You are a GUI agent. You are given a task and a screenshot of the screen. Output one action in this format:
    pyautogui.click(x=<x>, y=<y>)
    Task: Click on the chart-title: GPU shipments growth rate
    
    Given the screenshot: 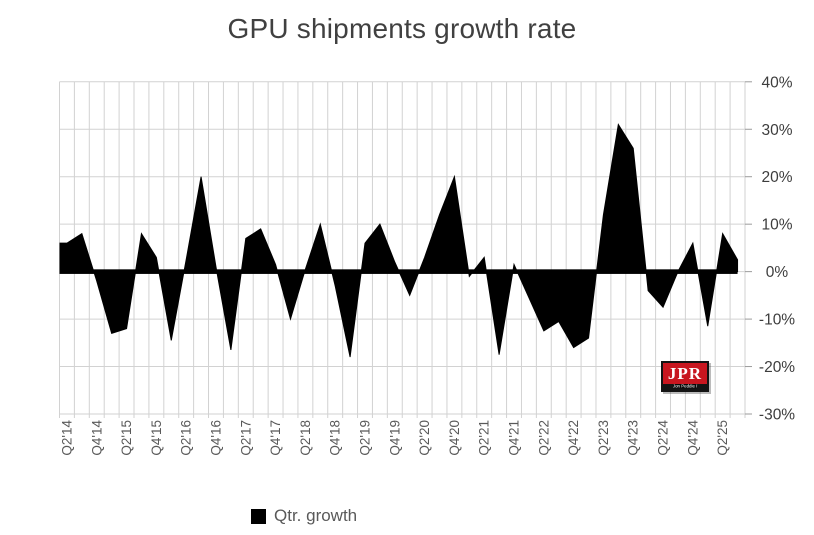 What is the action you would take?
    pyautogui.click(x=402, y=28)
    